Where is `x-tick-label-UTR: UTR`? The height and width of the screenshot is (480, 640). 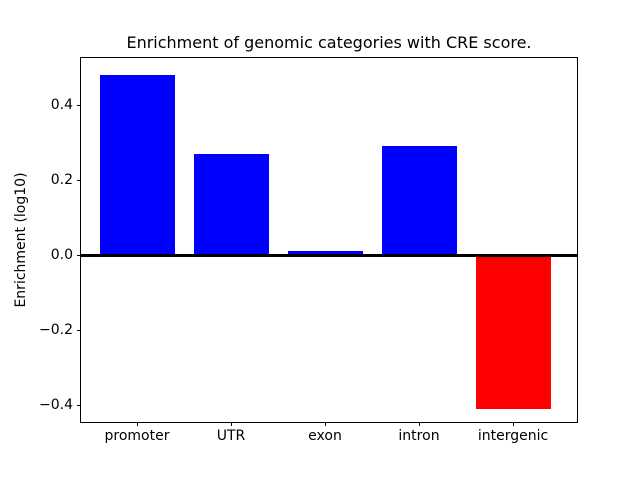
x-tick-label-UTR: UTR is located at coordinates (231, 436).